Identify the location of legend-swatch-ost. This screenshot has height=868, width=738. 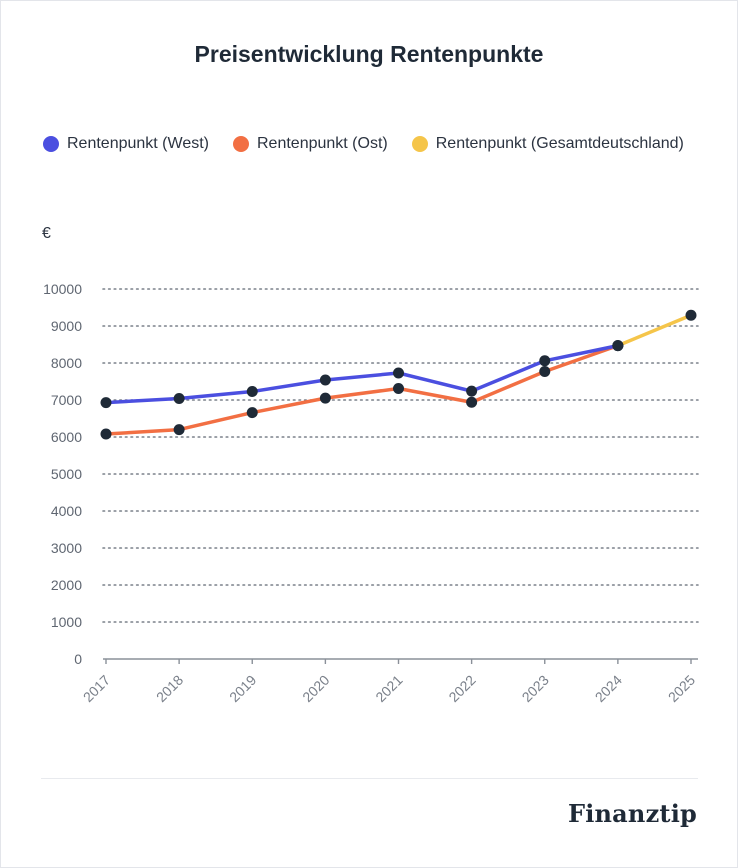
(241, 144).